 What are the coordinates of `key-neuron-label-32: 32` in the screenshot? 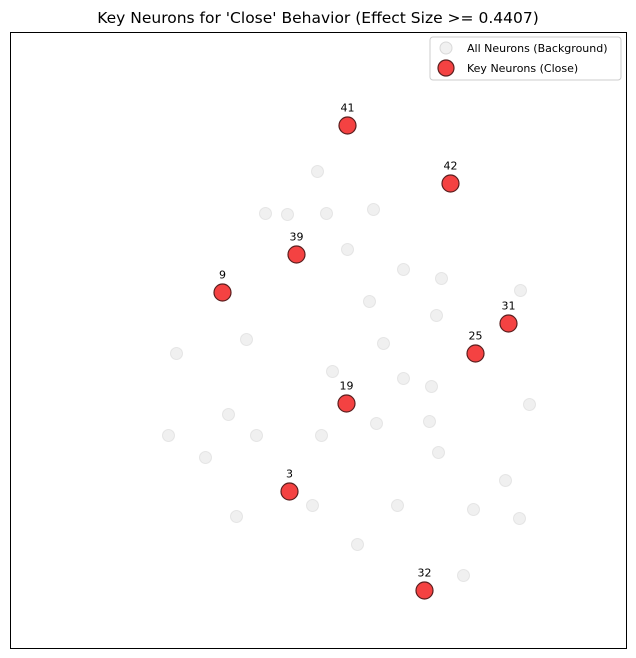 It's located at (425, 573).